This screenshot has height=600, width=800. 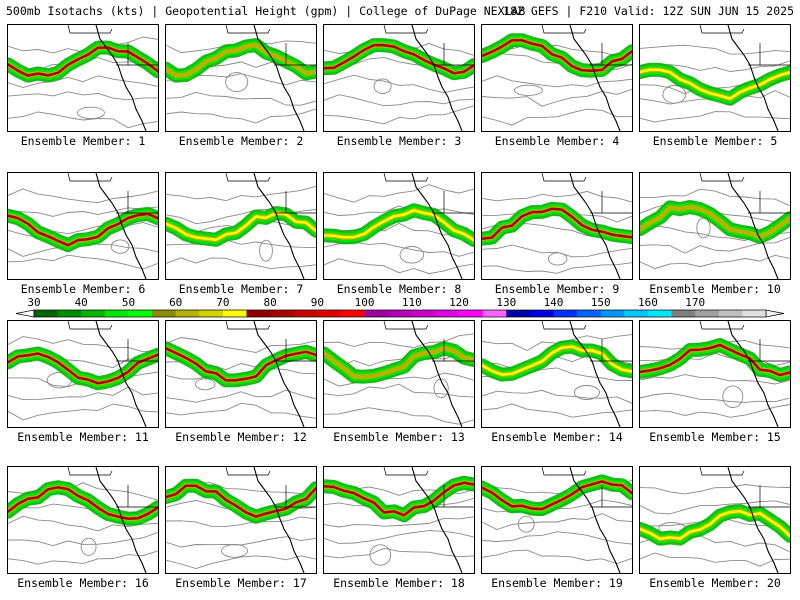 I want to click on colorbar-min-arrow, so click(x=25, y=313).